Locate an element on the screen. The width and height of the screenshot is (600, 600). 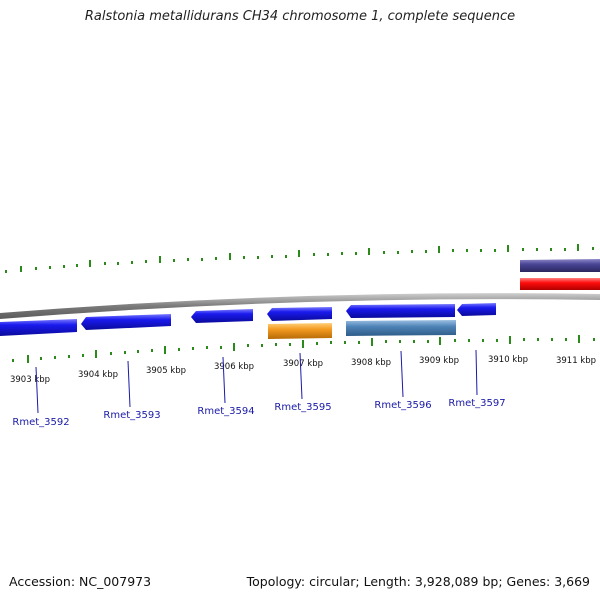
gene-label-rmet-3592: Rmet_3592 is located at coordinates (40, 422).